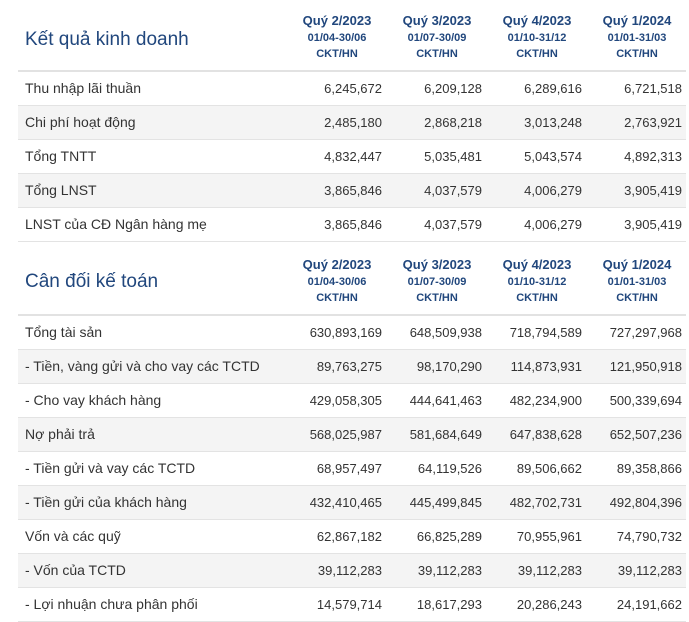  Describe the element at coordinates (75, 570) in the screenshot. I see `row-label: - Vốn của TCTD` at that location.